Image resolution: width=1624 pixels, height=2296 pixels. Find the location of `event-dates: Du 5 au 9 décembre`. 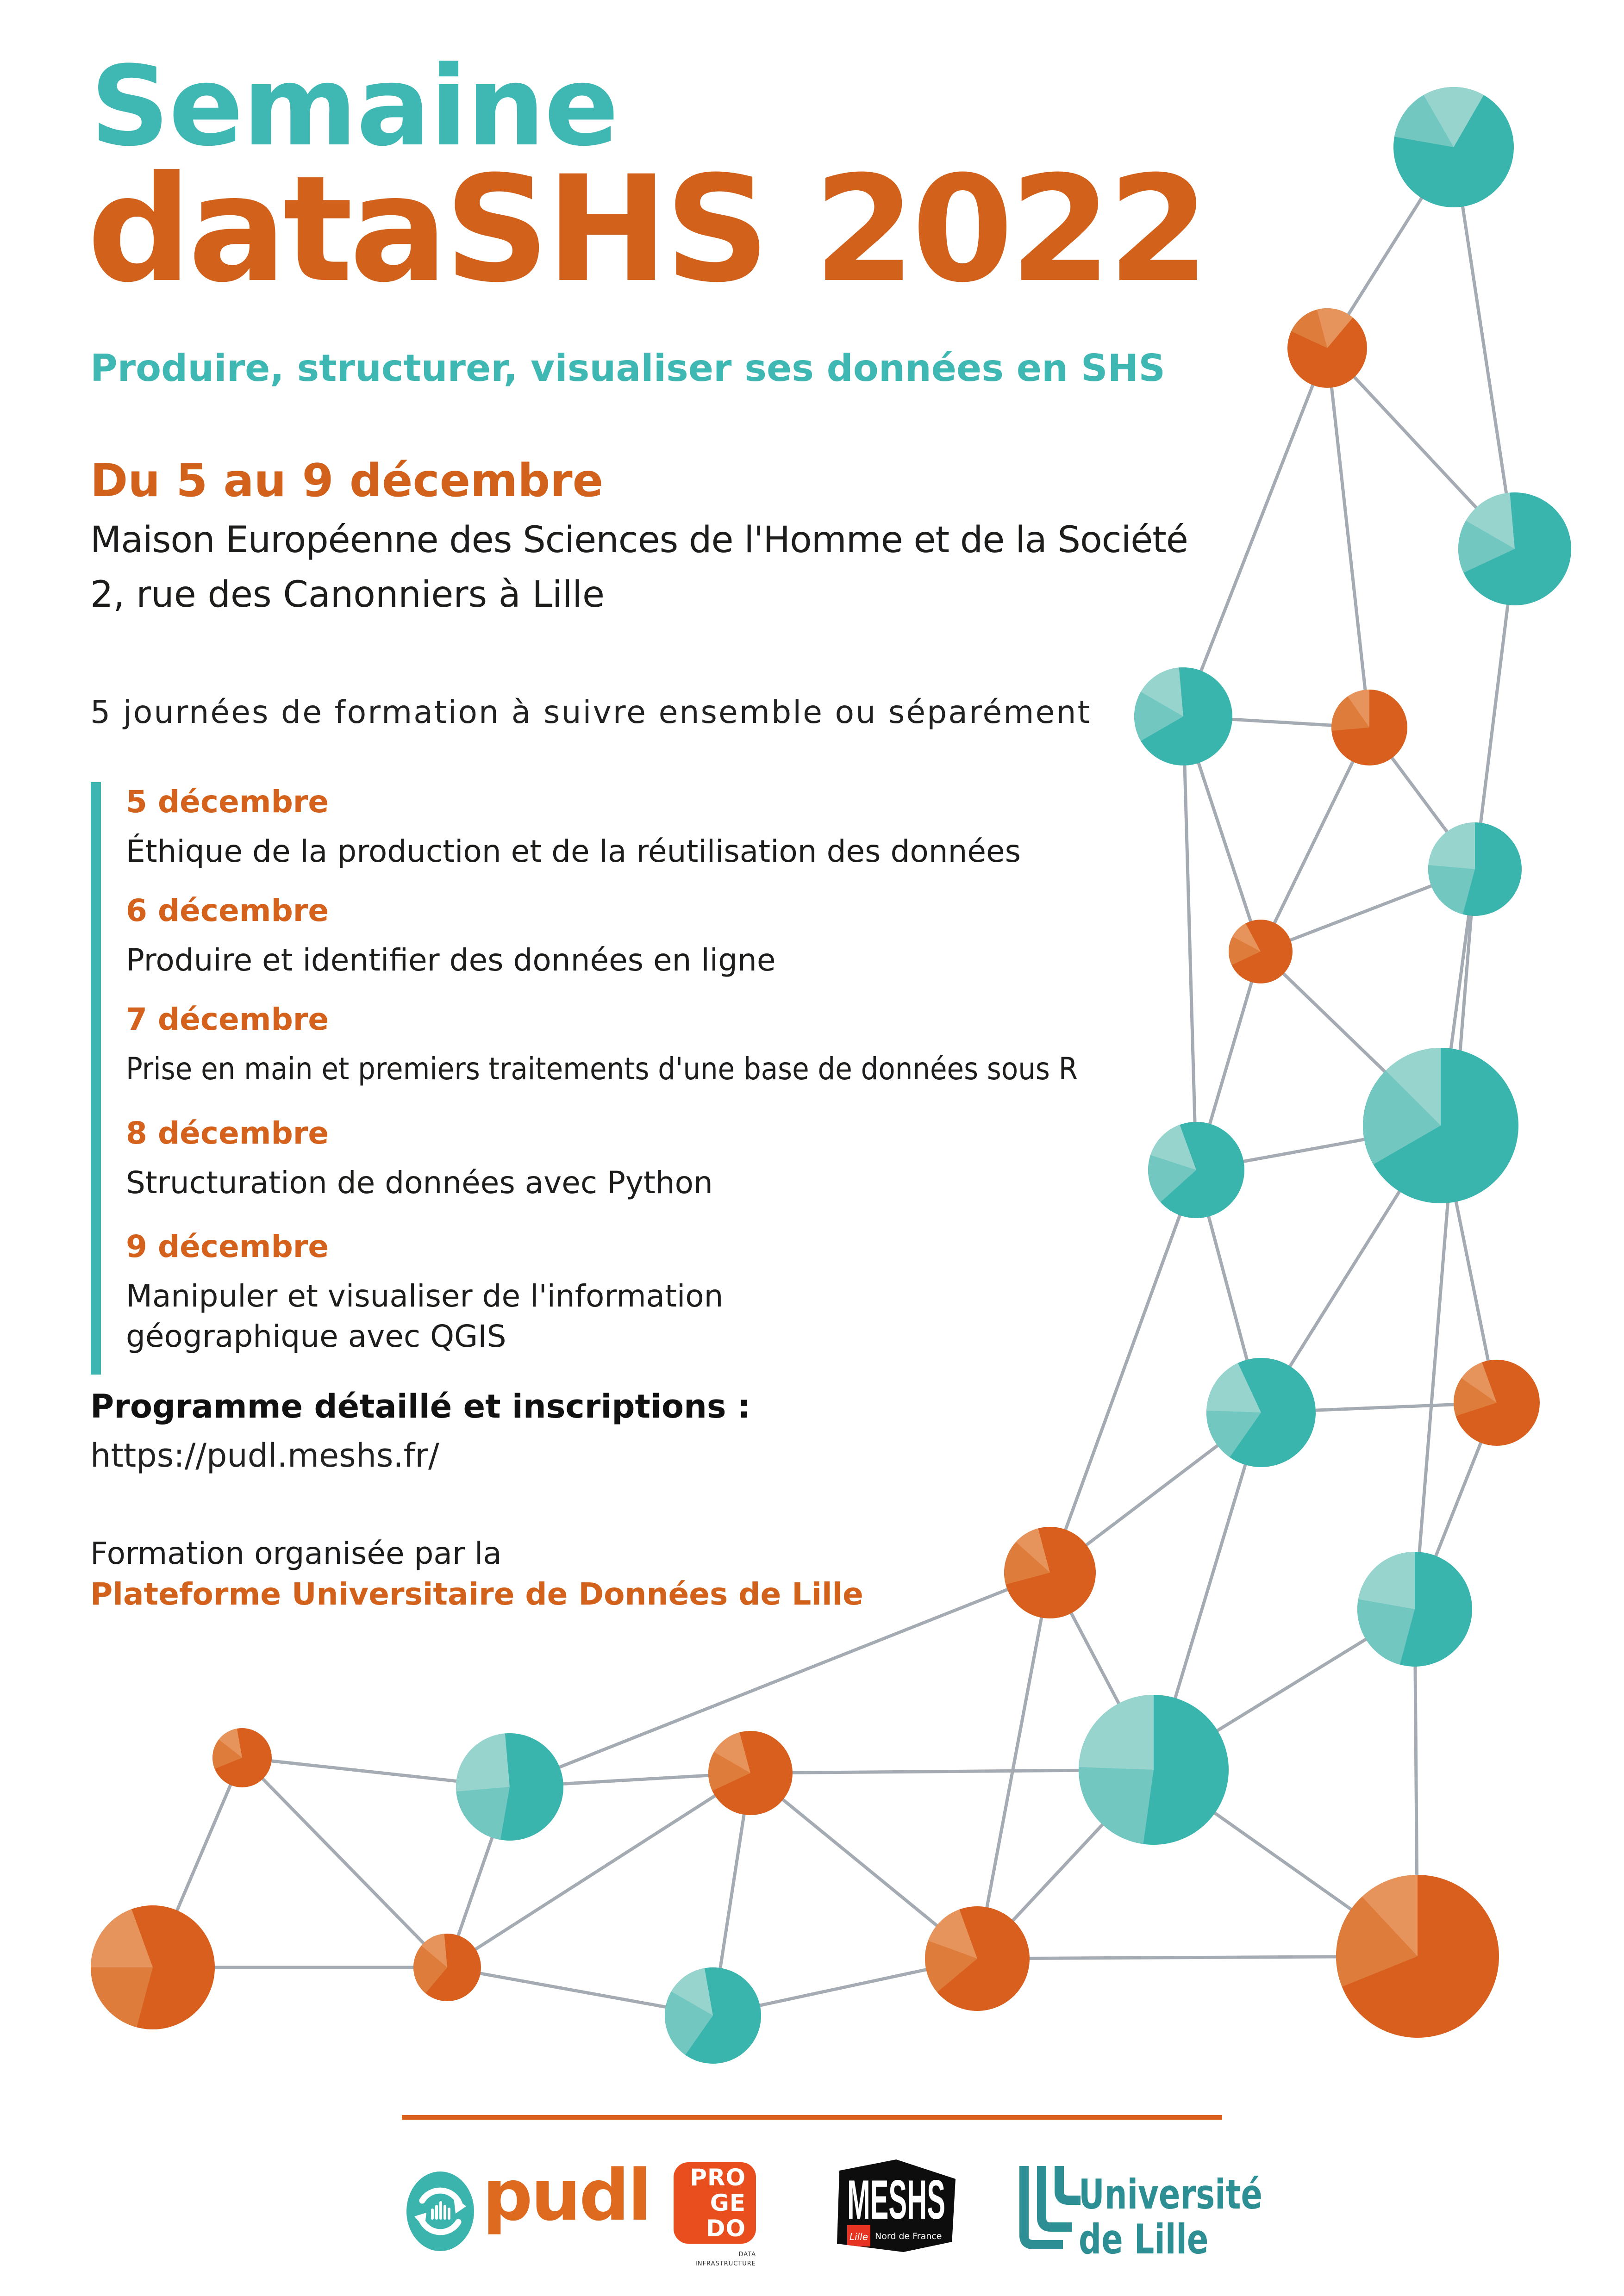

event-dates: Du 5 au 9 décembre is located at coordinates (347, 480).